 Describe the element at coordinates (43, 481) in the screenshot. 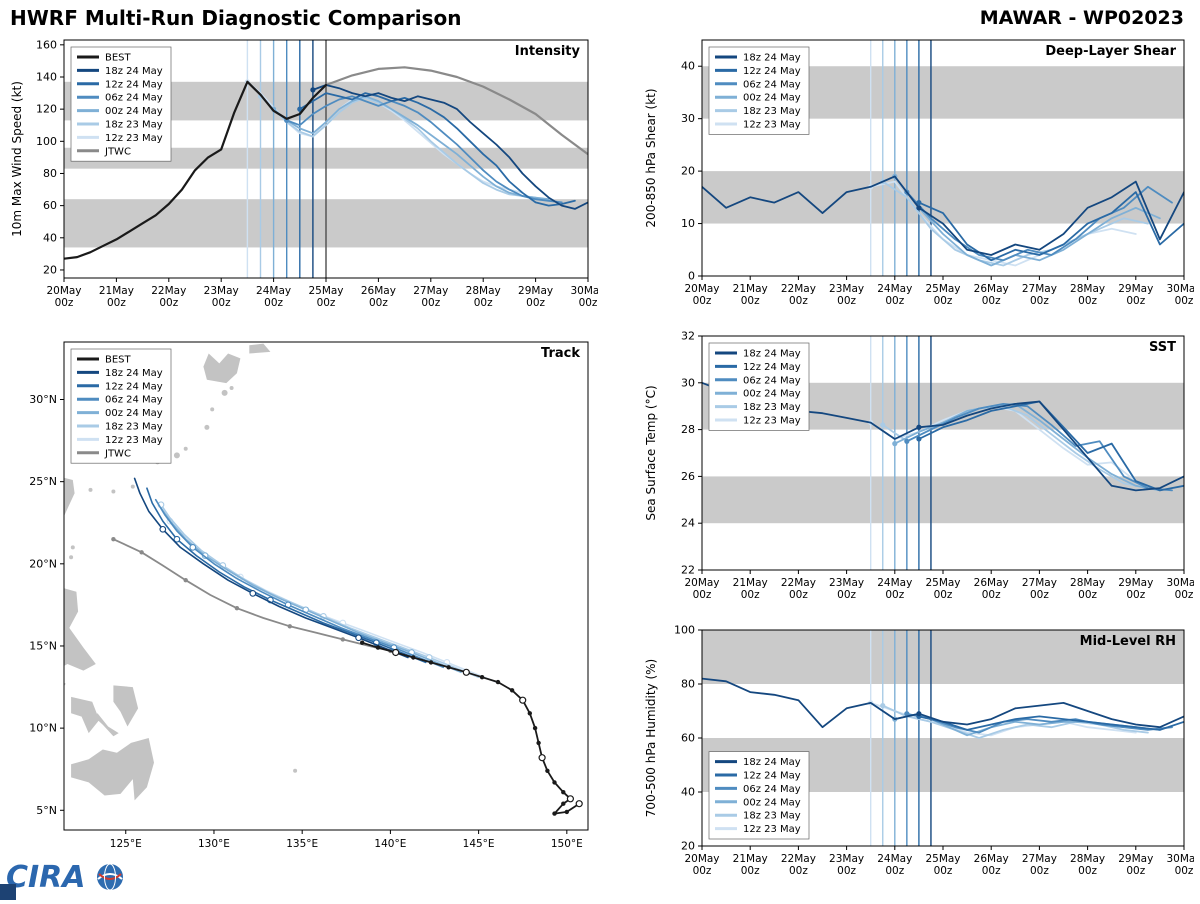

I see `svg-text: 25°N` at that location.